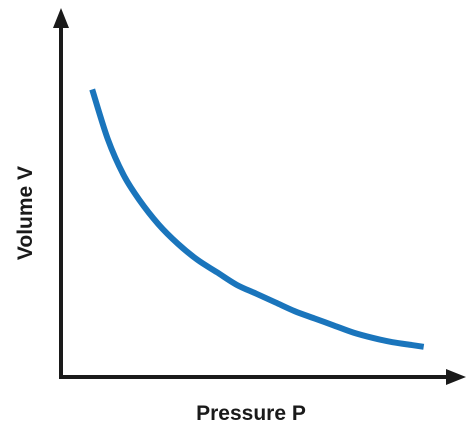 This screenshot has height=427, width=466. Describe the element at coordinates (25, 213) in the screenshot. I see `y-axis-title: Volume V` at that location.